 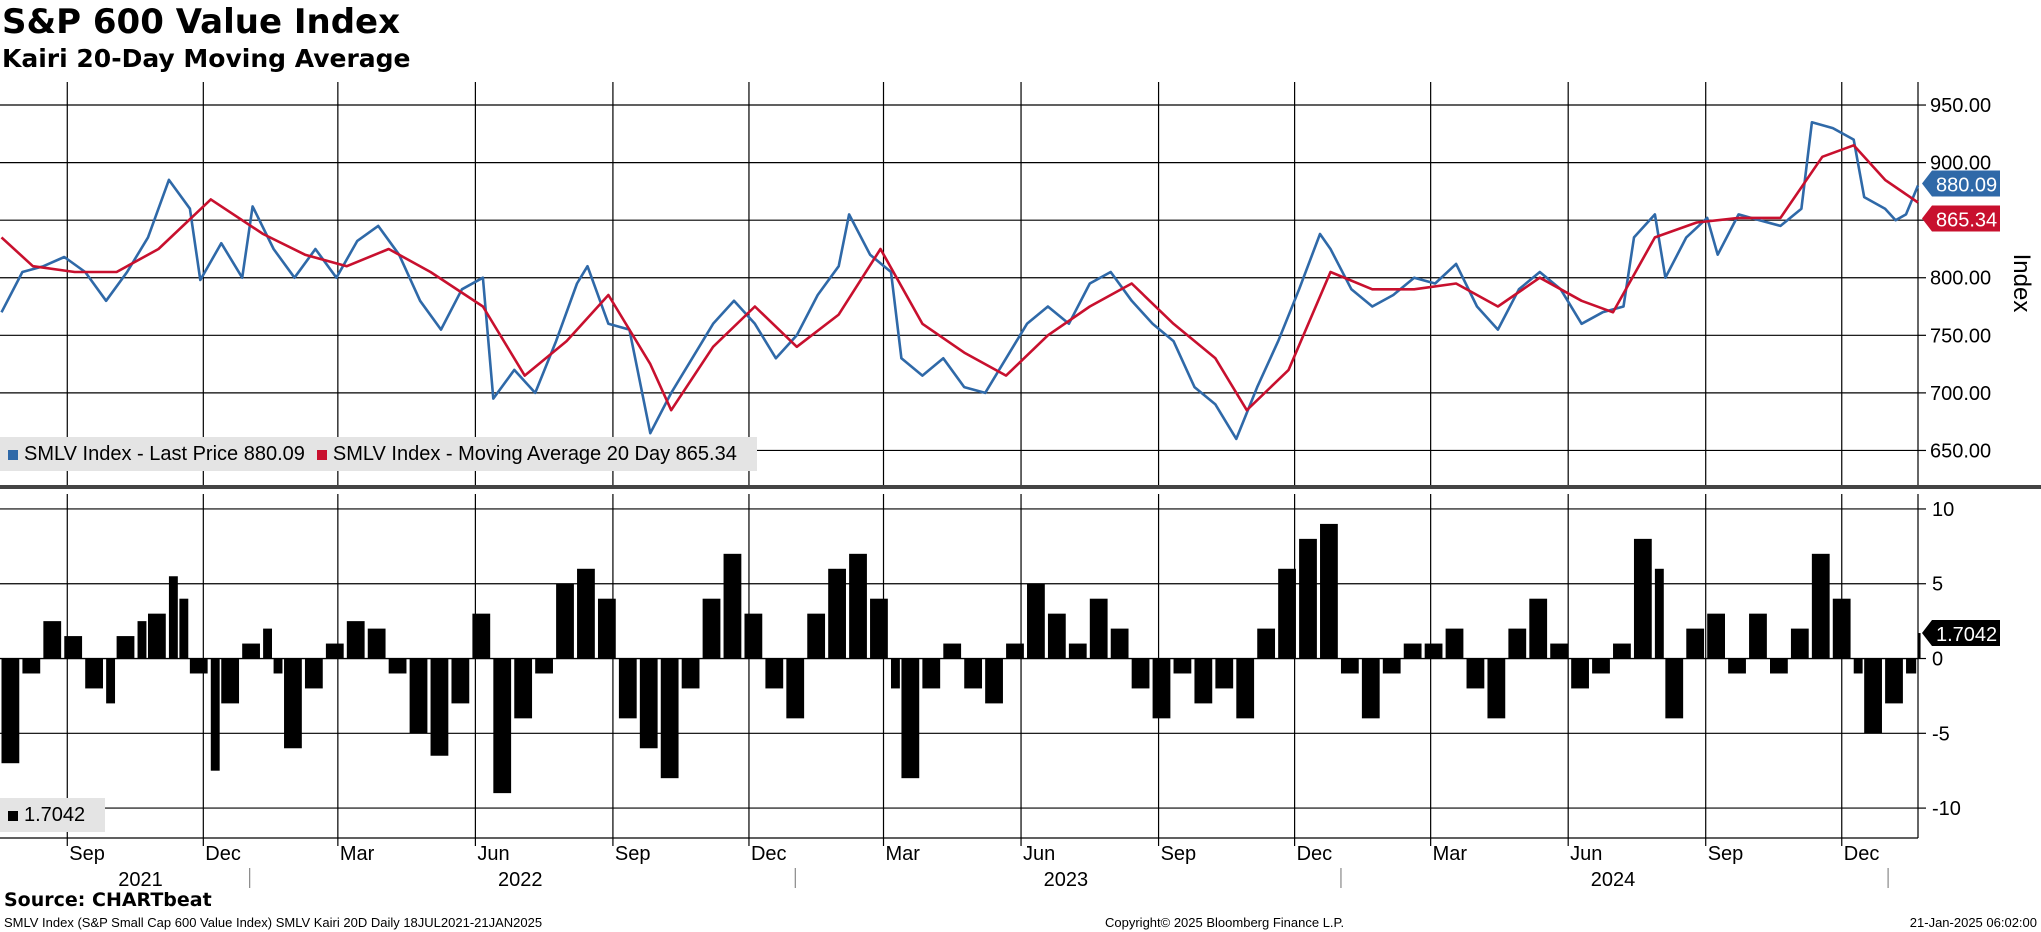 I want to click on top-y-tick-label: 900.00, so click(x=1960, y=164).